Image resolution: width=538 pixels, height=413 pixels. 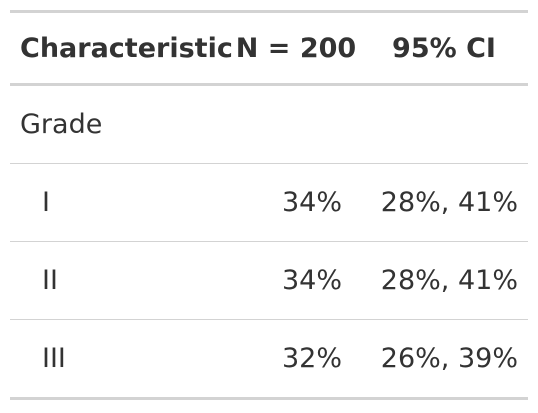 I want to click on row-label: II, so click(x=121, y=280).